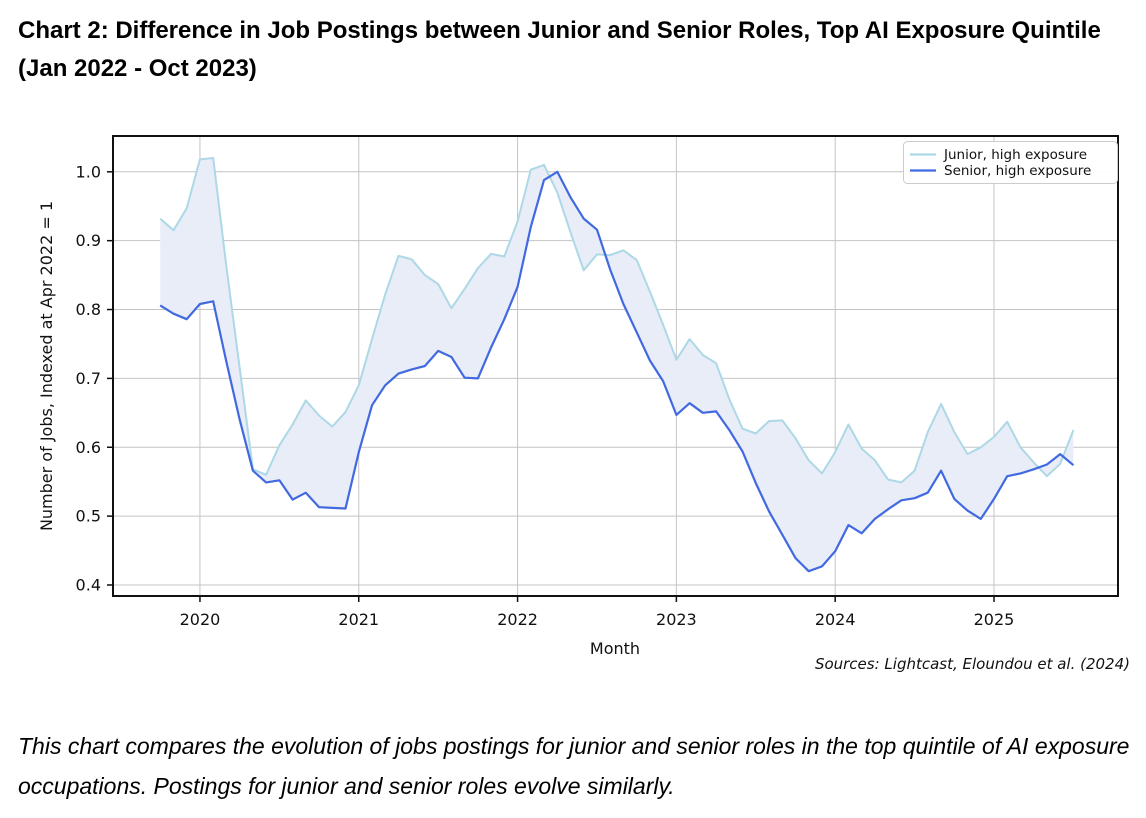  Describe the element at coordinates (597, 619) in the screenshot. I see `x-axis-tick-labels: 2020 2021 2022 2023 2024 2025` at that location.